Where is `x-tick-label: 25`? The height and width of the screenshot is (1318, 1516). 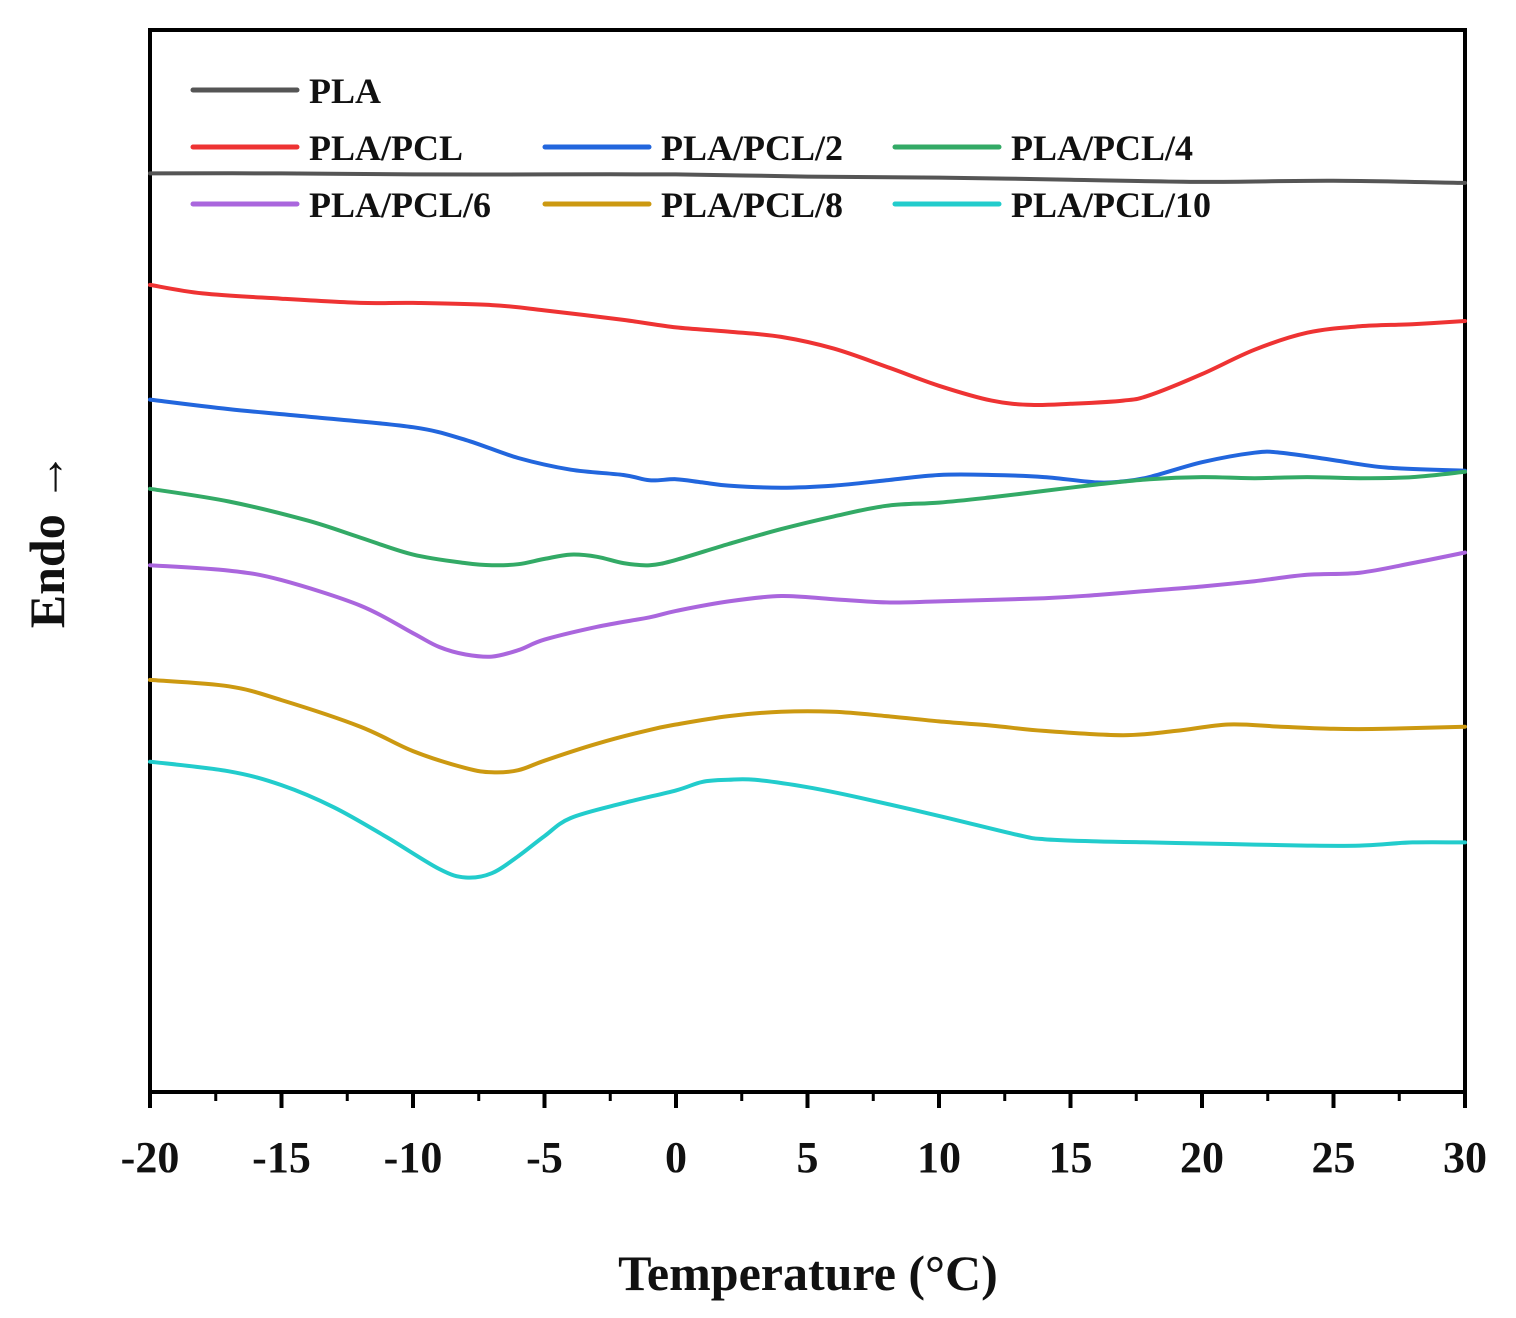
x-tick-label: 25 is located at coordinates (1334, 1157).